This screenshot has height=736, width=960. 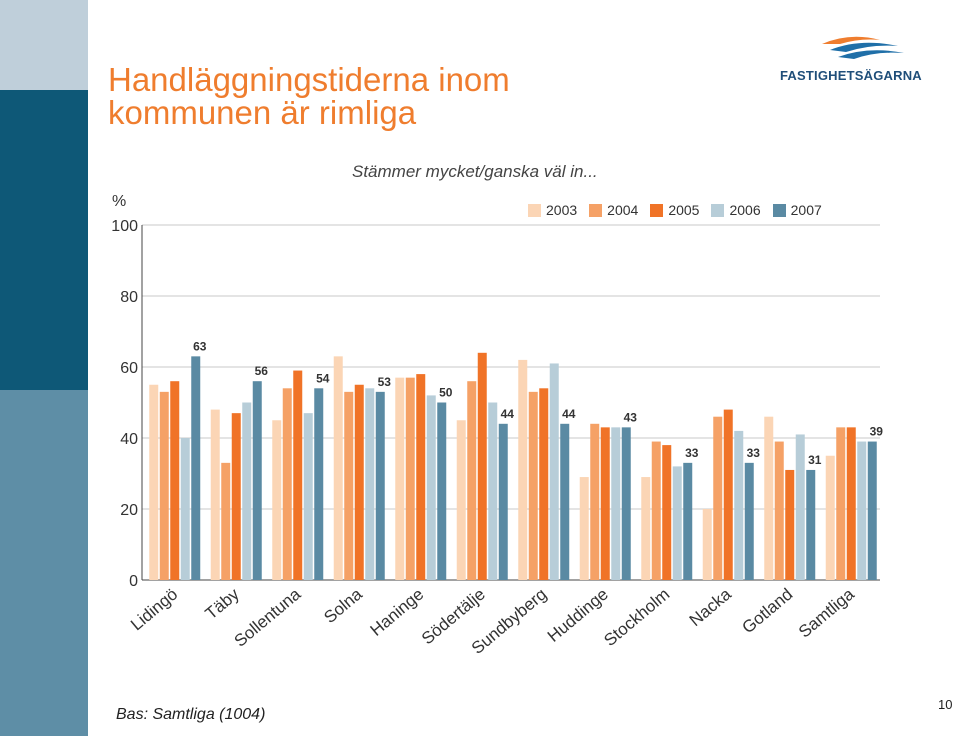 I want to click on legend-label: 2007, so click(x=806, y=210).